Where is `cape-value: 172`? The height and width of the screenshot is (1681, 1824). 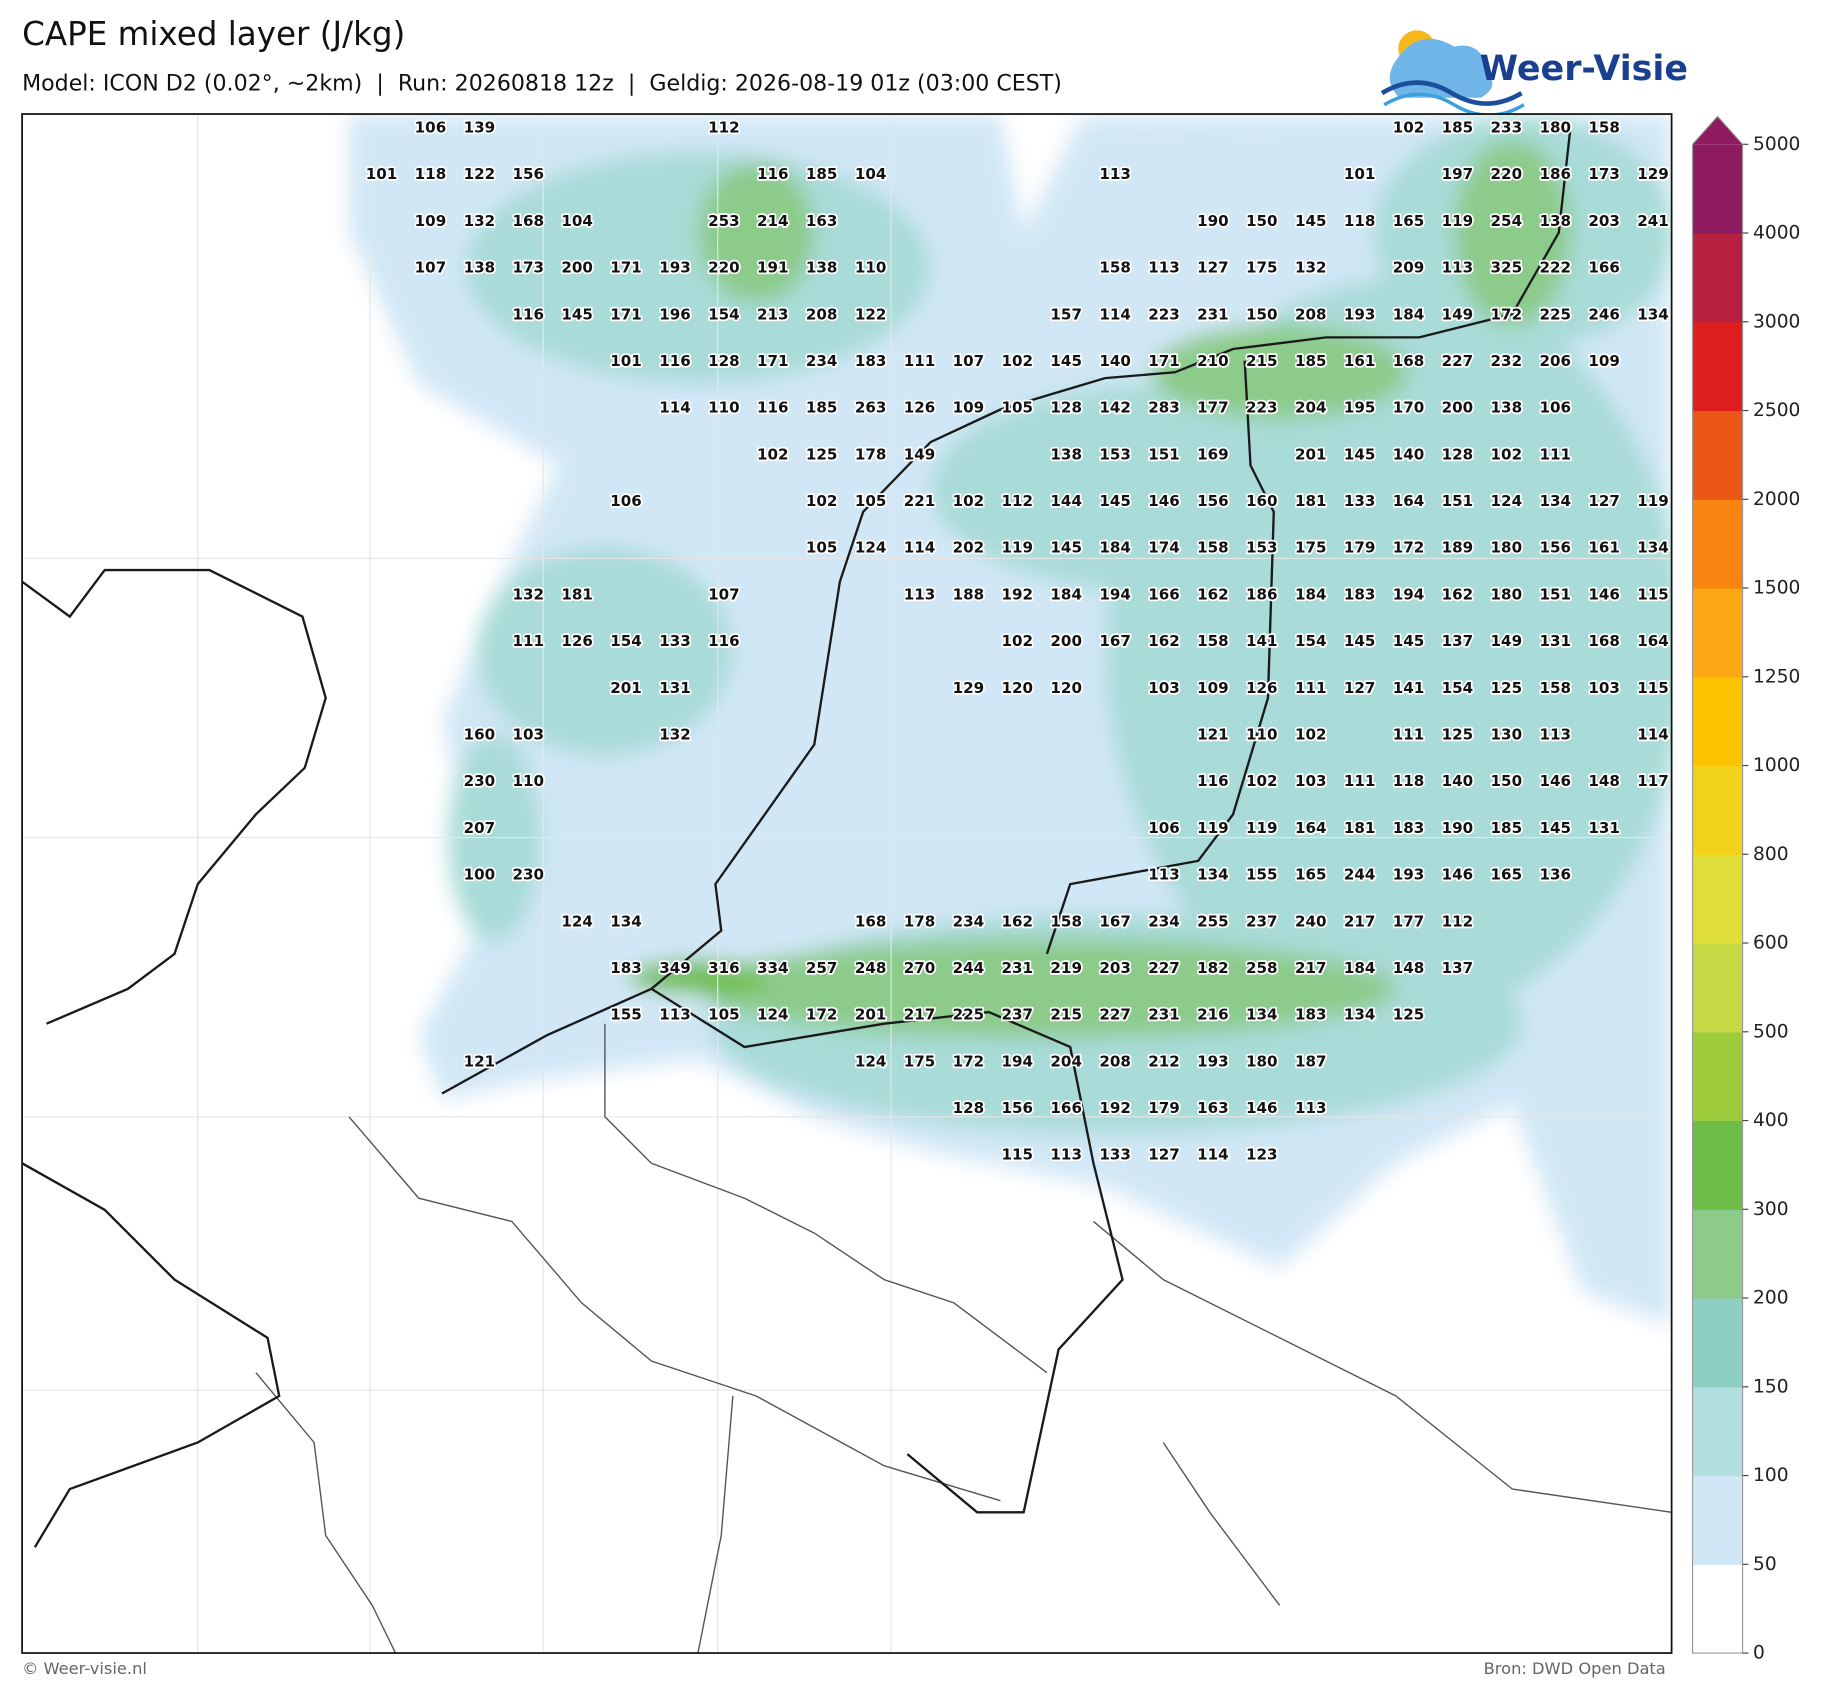
cape-value: 172 is located at coordinates (1507, 314).